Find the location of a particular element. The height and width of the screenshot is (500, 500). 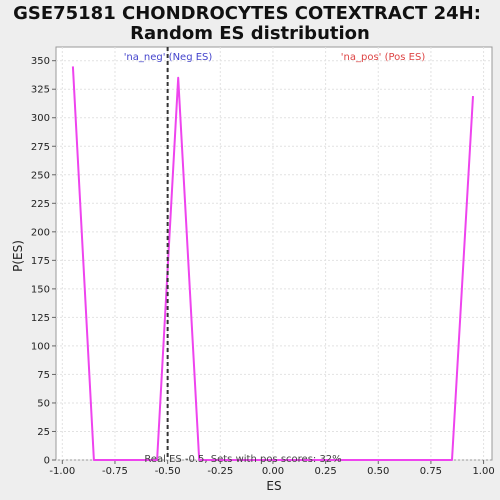

y-tick-label: 150 is located at coordinates (40, 289).